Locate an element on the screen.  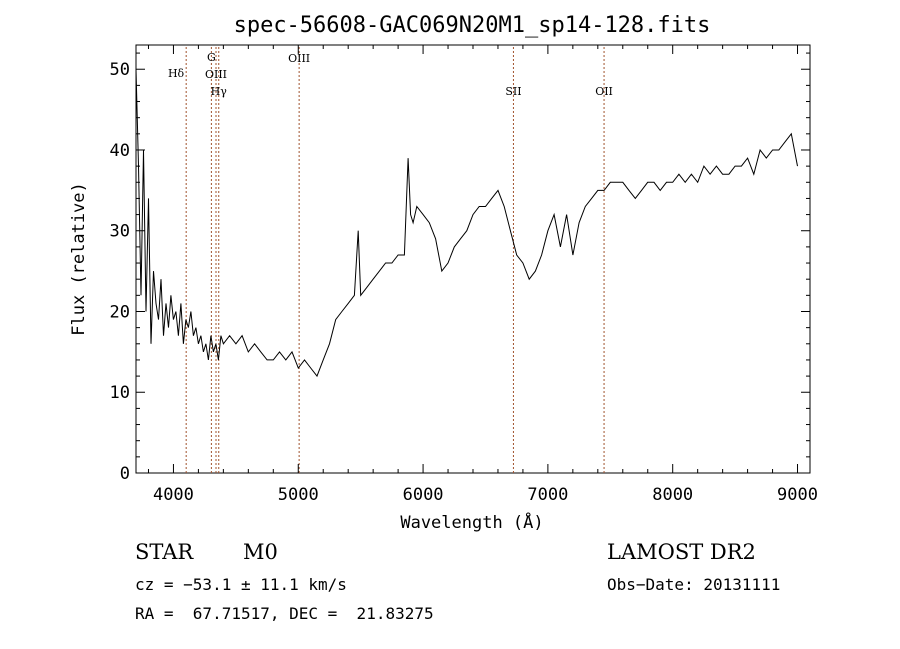
spectral-line-label: Hδ is located at coordinates (176, 73).